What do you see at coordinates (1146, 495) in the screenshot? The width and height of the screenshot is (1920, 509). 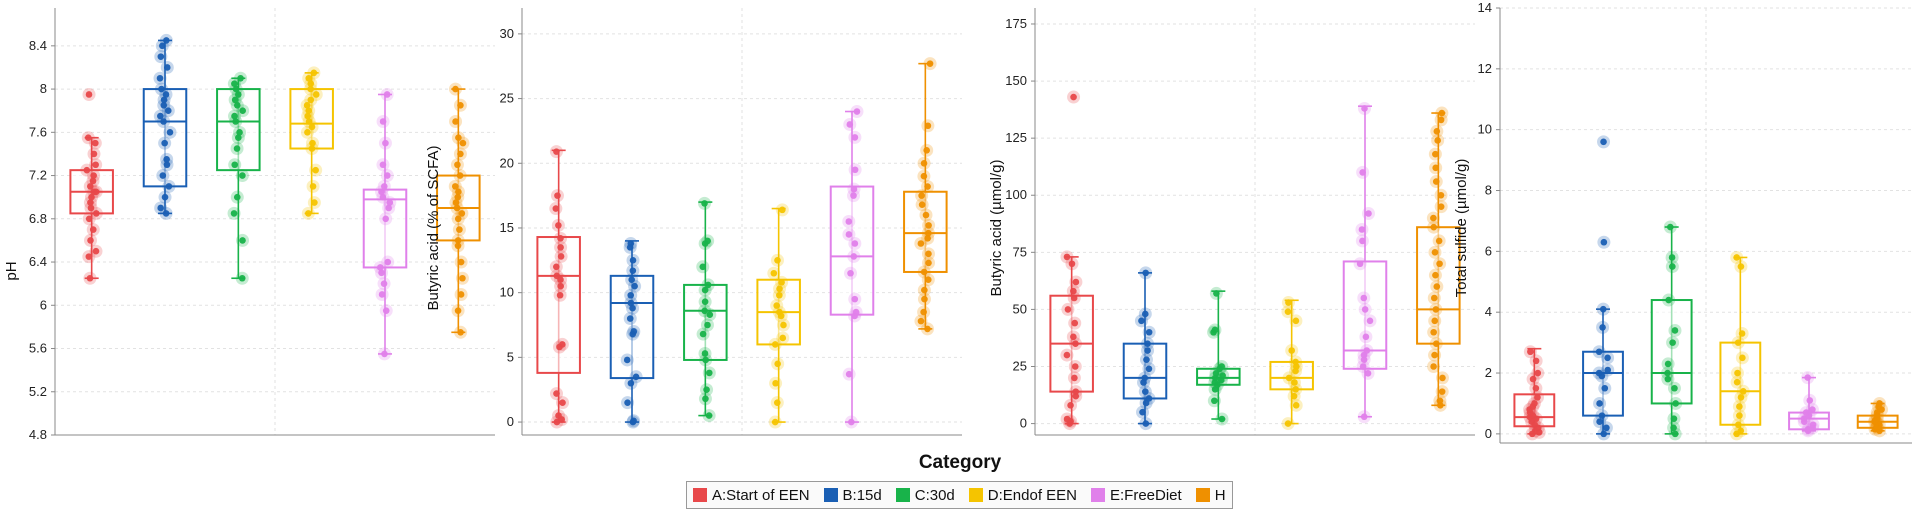 I see `legend-label-e: E:FreeDiet` at bounding box center [1146, 495].